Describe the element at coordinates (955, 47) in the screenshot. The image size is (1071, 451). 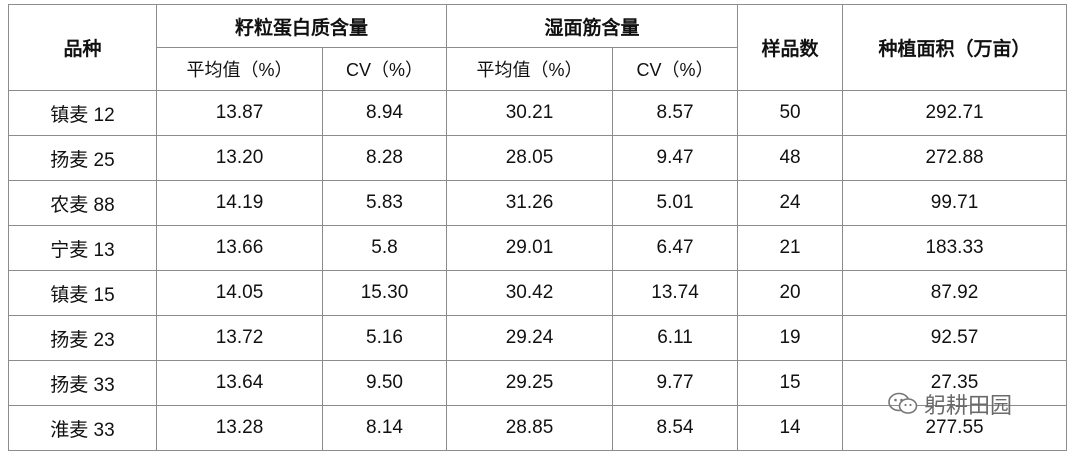
I see `header-cell: 种植面积（万亩）` at that location.